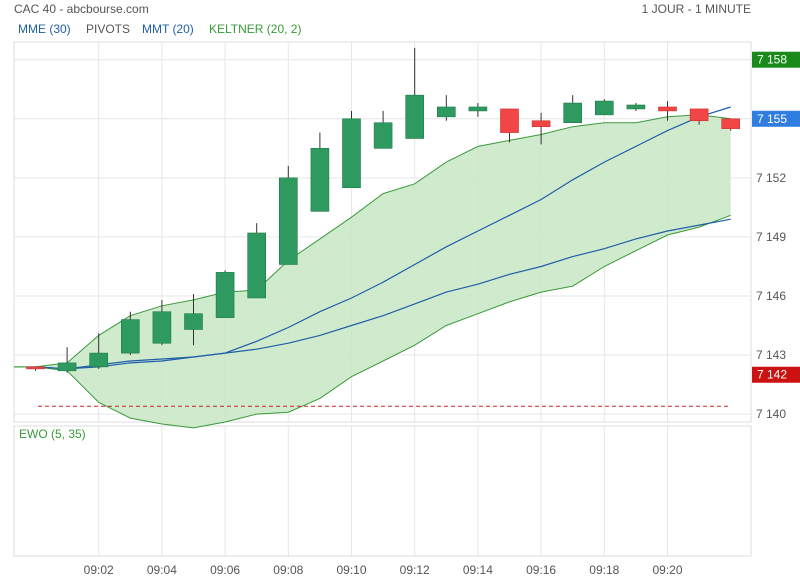  I want to click on price-badge: 7 142, so click(776, 374).